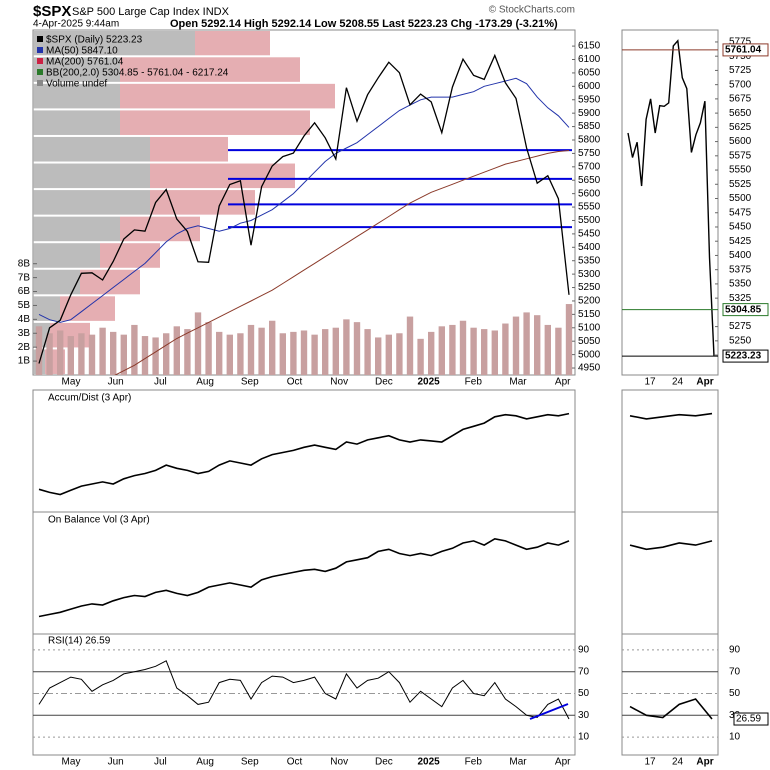 The image size is (770, 770). Describe the element at coordinates (24, 277) in the screenshot. I see `volume-tick-label: 7B` at that location.